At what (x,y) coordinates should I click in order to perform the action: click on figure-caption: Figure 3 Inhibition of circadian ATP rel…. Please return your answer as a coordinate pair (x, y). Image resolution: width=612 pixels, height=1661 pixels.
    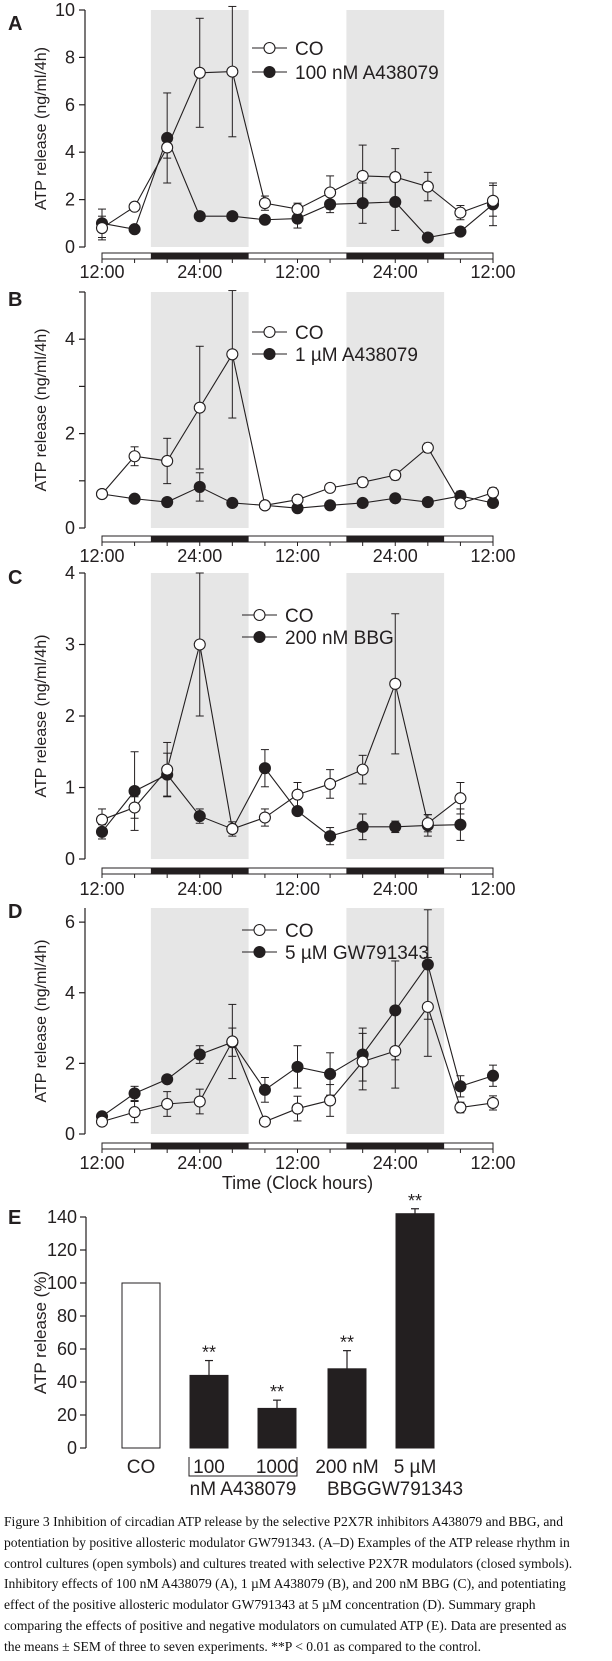
    Looking at the image, I should click on (307, 1585).